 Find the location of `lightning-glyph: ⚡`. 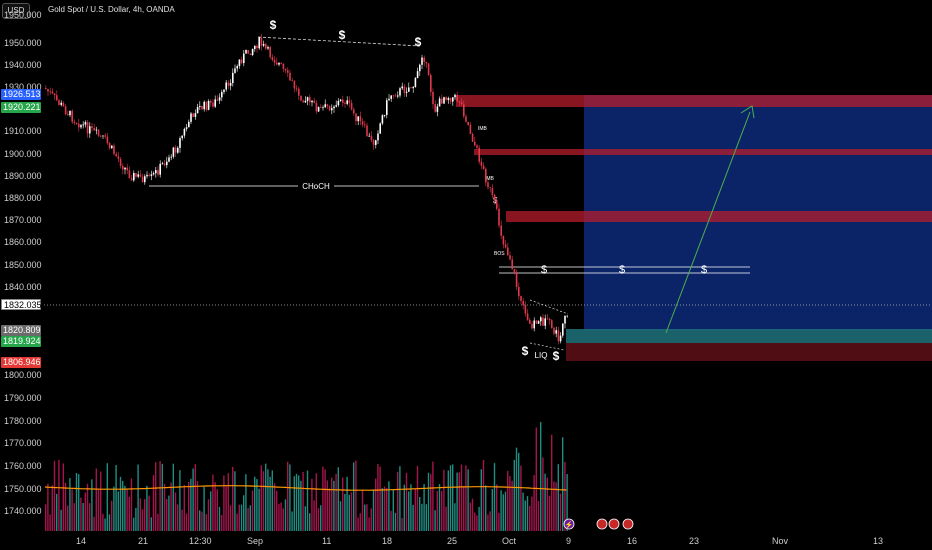

lightning-glyph: ⚡ is located at coordinates (569, 524).